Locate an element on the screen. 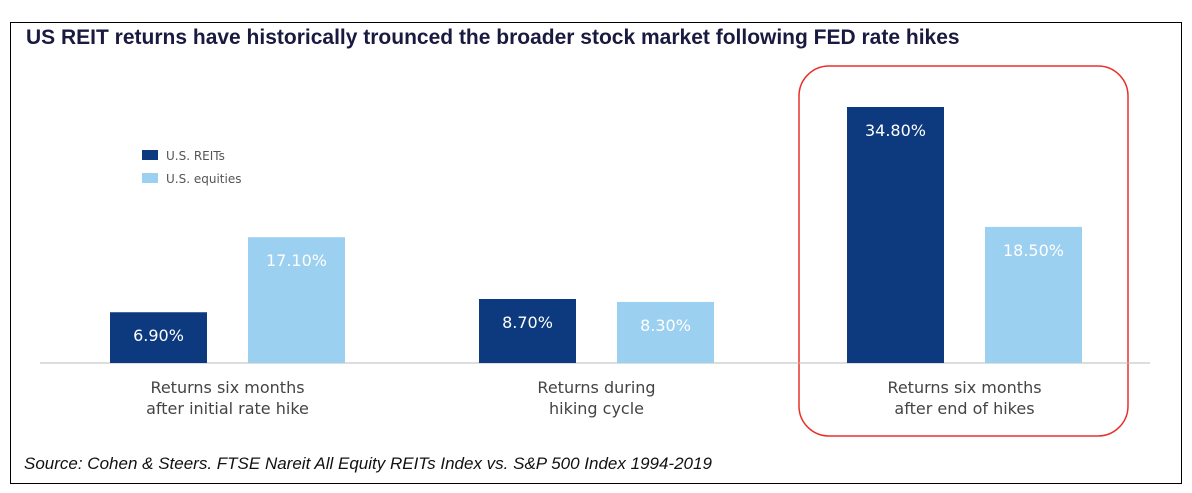 The image size is (1192, 493). data-label: 34.80% is located at coordinates (895, 130).